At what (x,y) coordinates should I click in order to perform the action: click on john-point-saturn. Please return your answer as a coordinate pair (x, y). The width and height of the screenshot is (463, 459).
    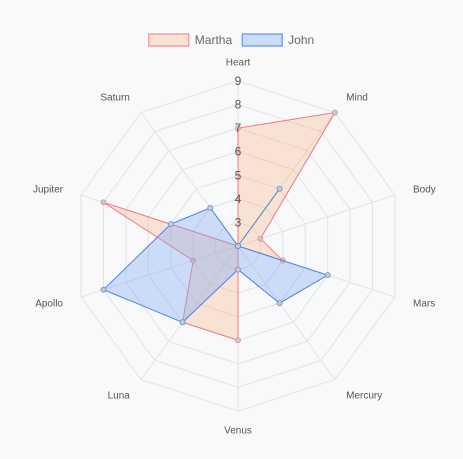
    Looking at the image, I should click on (210, 207).